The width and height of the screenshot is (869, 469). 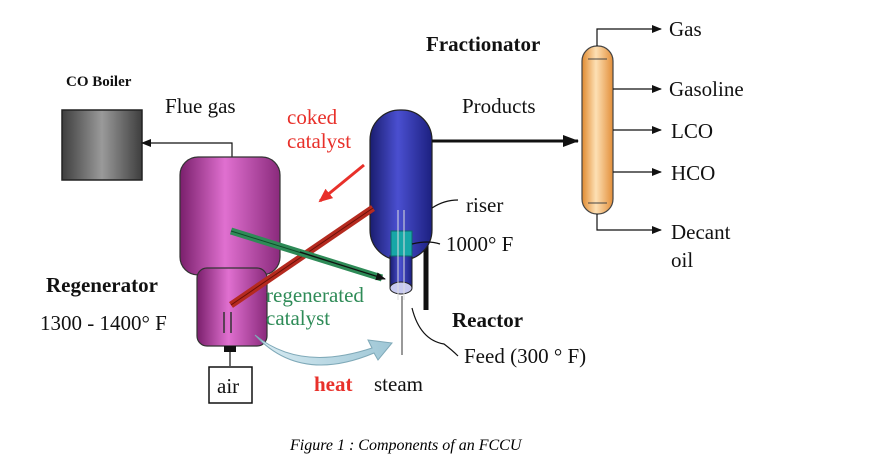 I want to click on regenerator-temp-label: 1300 - 1400° F, so click(x=103, y=323).